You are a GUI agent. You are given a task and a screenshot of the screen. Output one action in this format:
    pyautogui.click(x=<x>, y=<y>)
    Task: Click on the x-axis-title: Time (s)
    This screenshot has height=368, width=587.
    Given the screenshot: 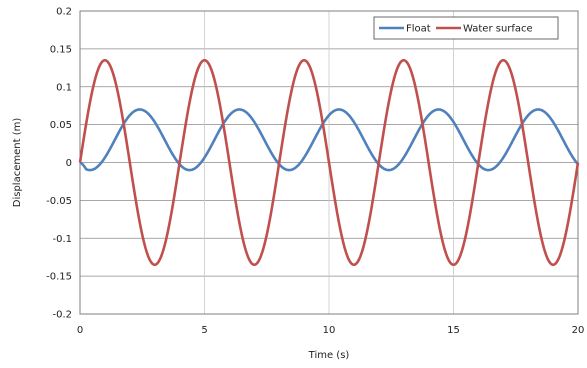 What is the action you would take?
    pyautogui.click(x=329, y=355)
    